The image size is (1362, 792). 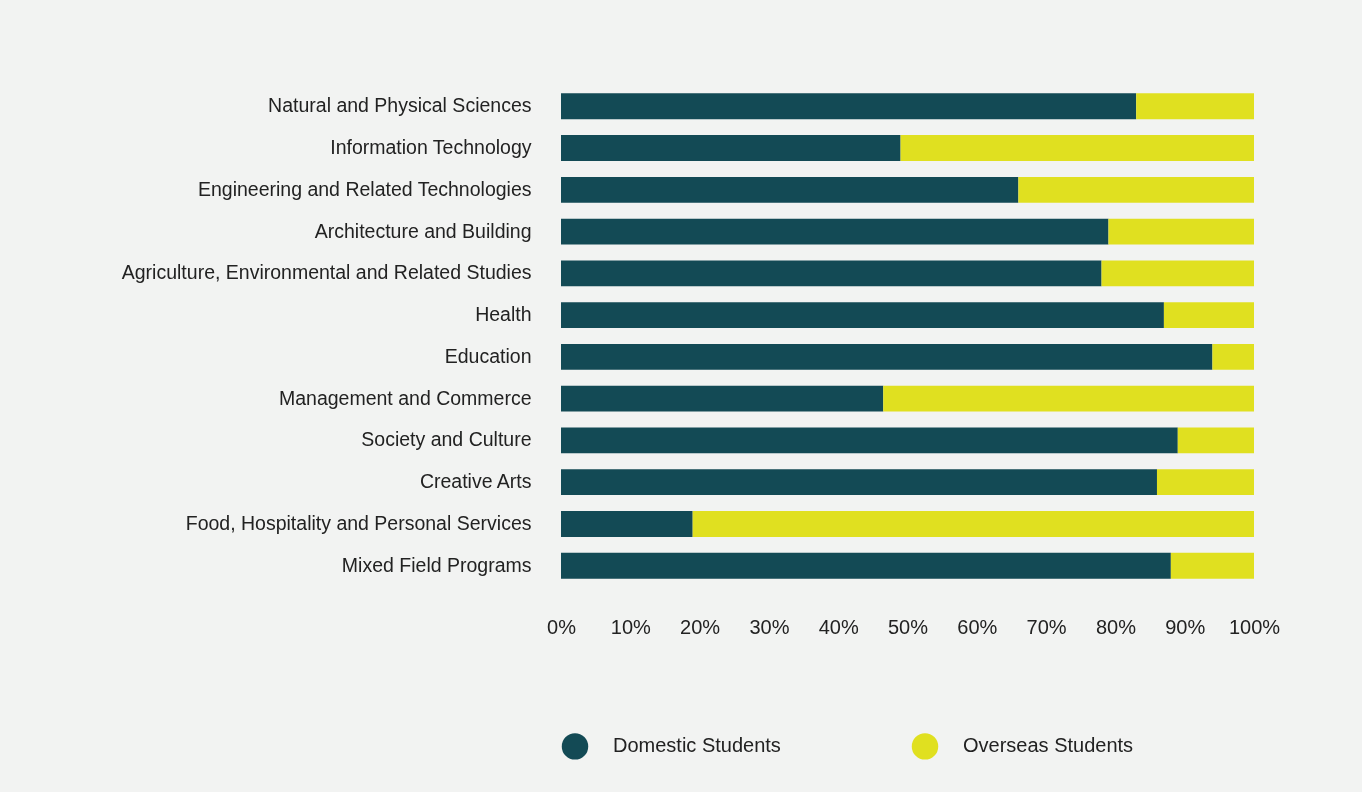 What do you see at coordinates (1116, 626) in the screenshot?
I see `x-tick-label: 80%` at bounding box center [1116, 626].